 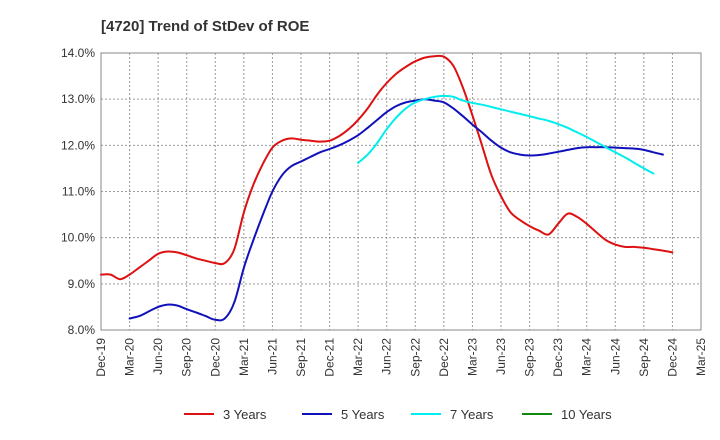 I want to click on chart-title: [4720] Trend of StDev of ROE, so click(x=205, y=26).